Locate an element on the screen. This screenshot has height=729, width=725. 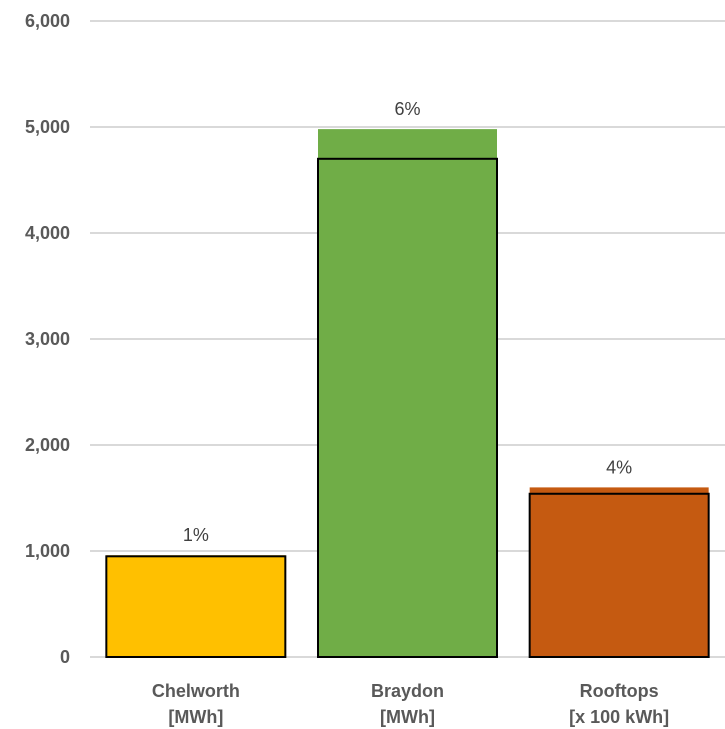
y-tick-label: 2,000 is located at coordinates (47, 445).